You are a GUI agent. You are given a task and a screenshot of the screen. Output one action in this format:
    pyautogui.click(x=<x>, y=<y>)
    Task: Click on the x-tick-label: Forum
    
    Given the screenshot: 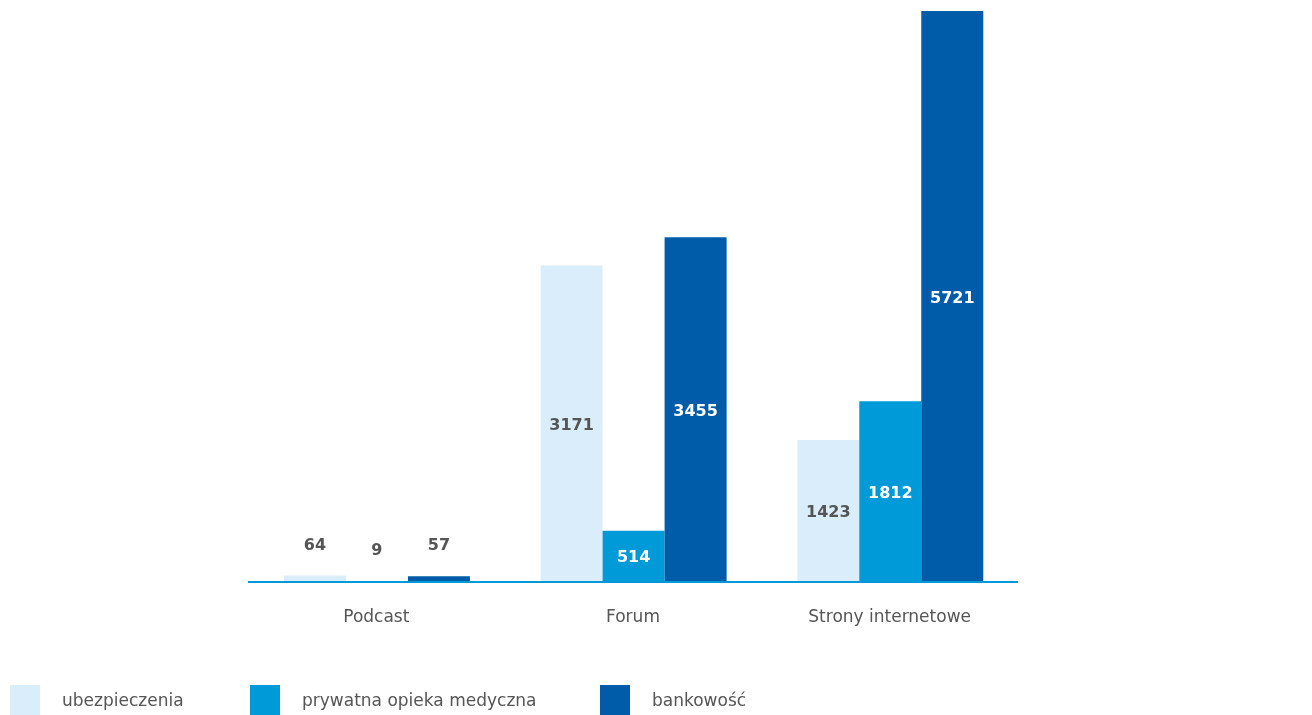 What is the action you would take?
    pyautogui.click(x=633, y=616)
    